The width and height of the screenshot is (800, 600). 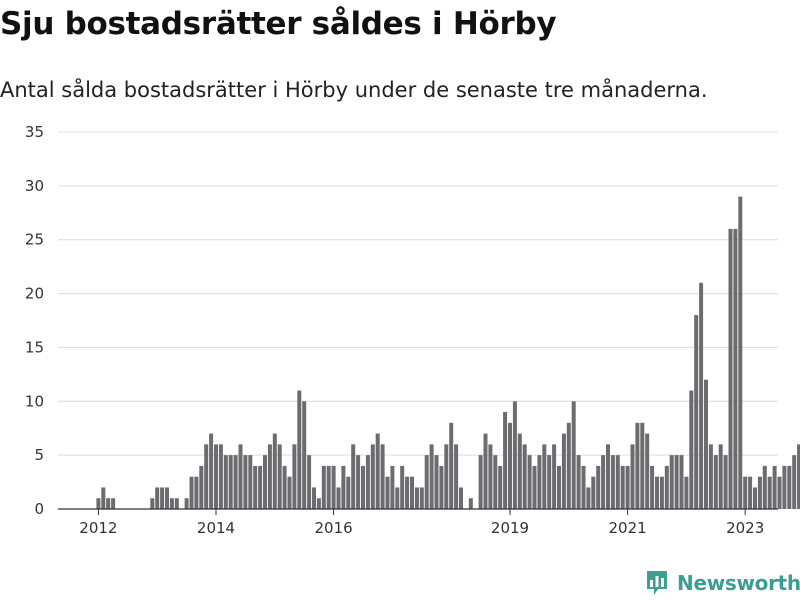 I want to click on y-tick-label: 0, so click(x=39, y=509).